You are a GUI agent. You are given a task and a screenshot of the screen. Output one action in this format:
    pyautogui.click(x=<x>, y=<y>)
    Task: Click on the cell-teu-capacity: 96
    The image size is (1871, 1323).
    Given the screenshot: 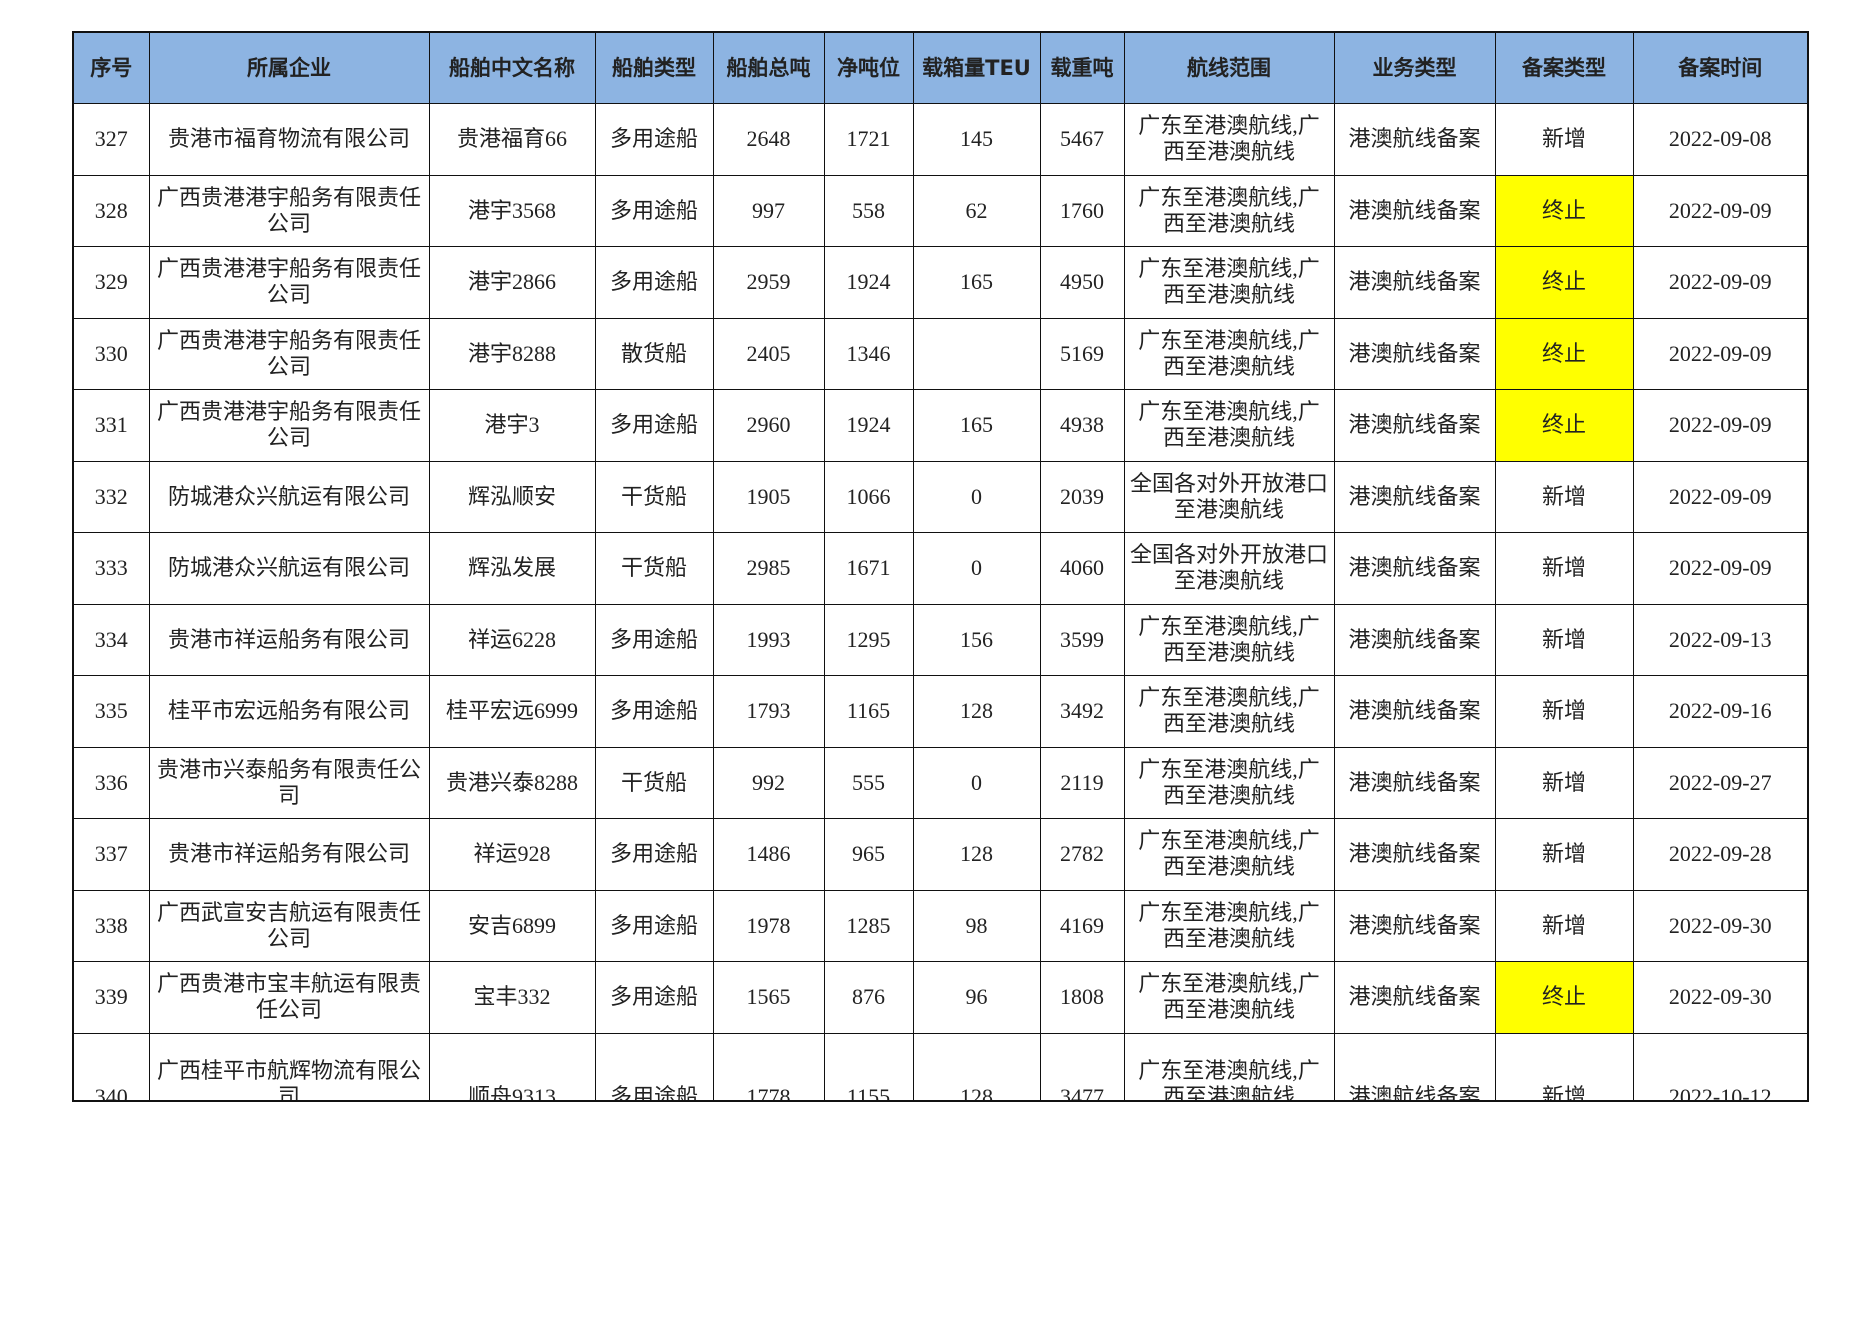 What is the action you would take?
    pyautogui.click(x=976, y=997)
    